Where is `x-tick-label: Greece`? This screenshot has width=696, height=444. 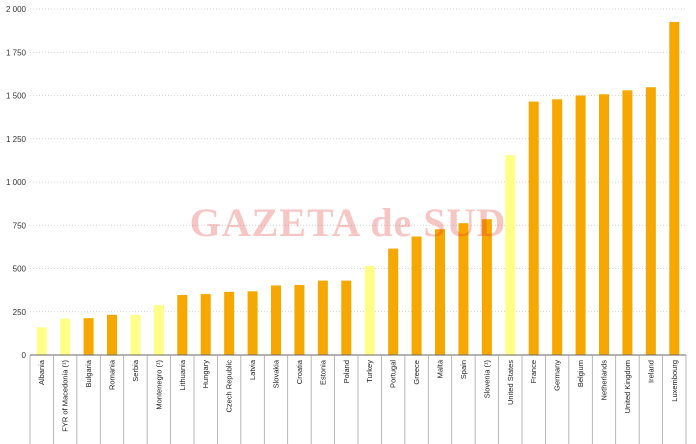 x-tick-label: Greece is located at coordinates (416, 372).